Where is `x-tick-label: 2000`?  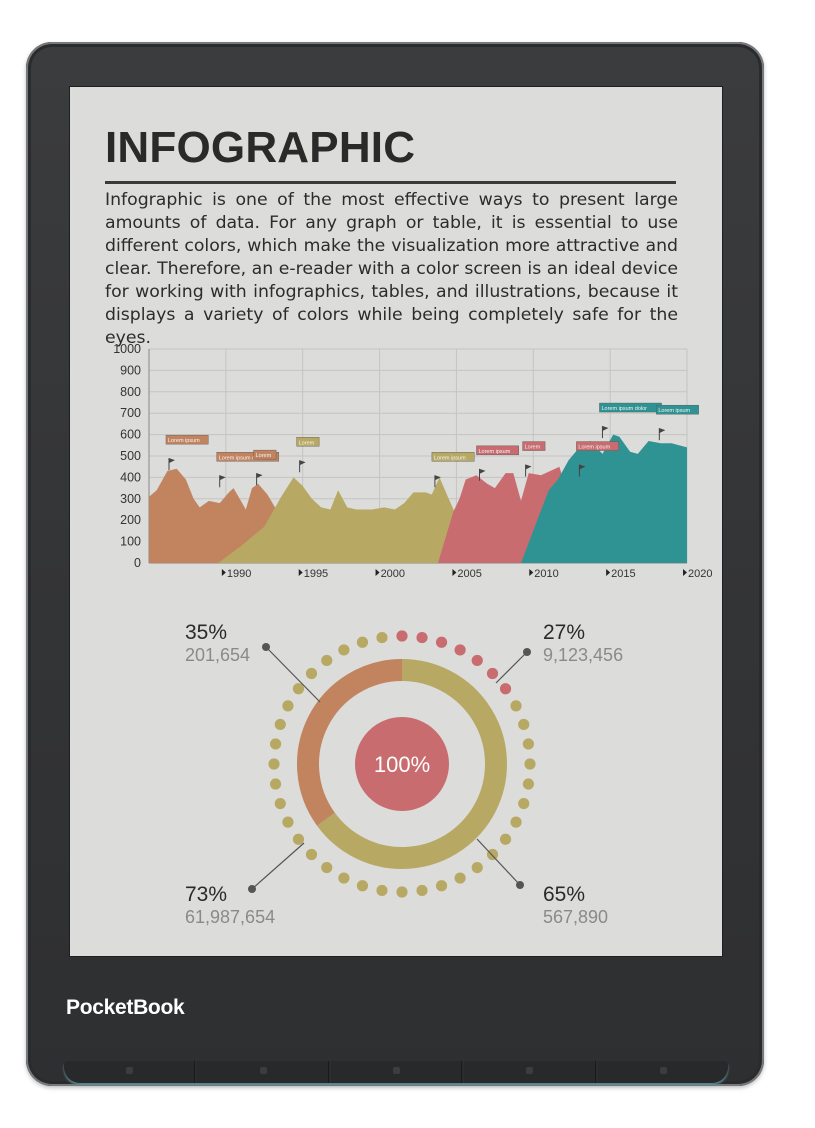
x-tick-label: 2000 is located at coordinates (393, 574).